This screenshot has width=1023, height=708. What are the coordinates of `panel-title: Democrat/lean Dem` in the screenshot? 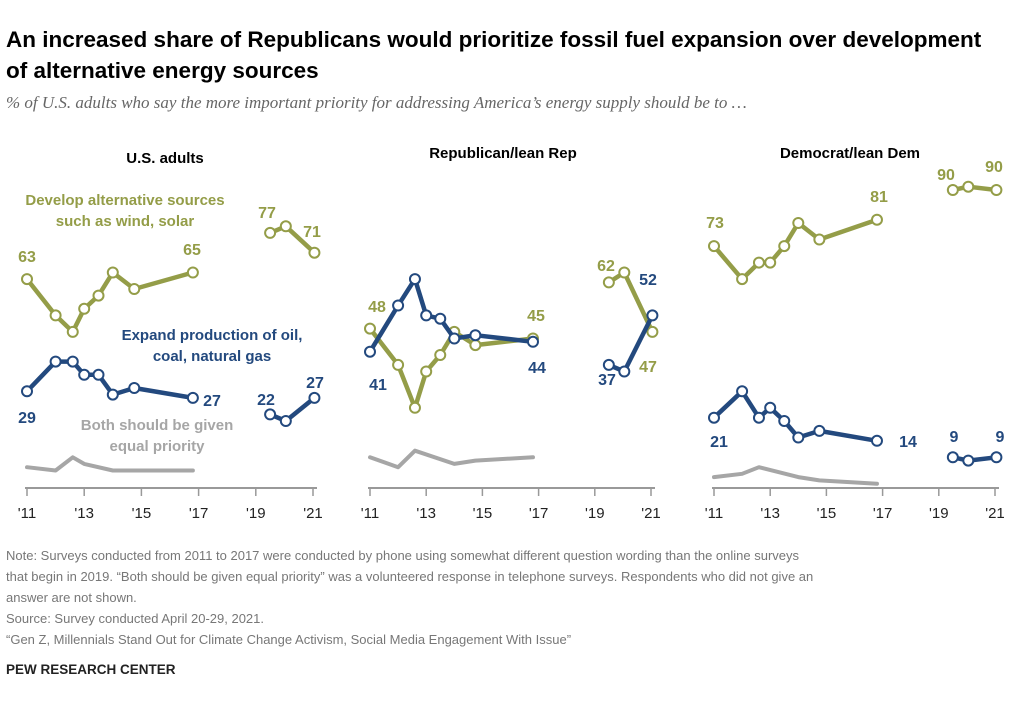 It's located at (850, 153).